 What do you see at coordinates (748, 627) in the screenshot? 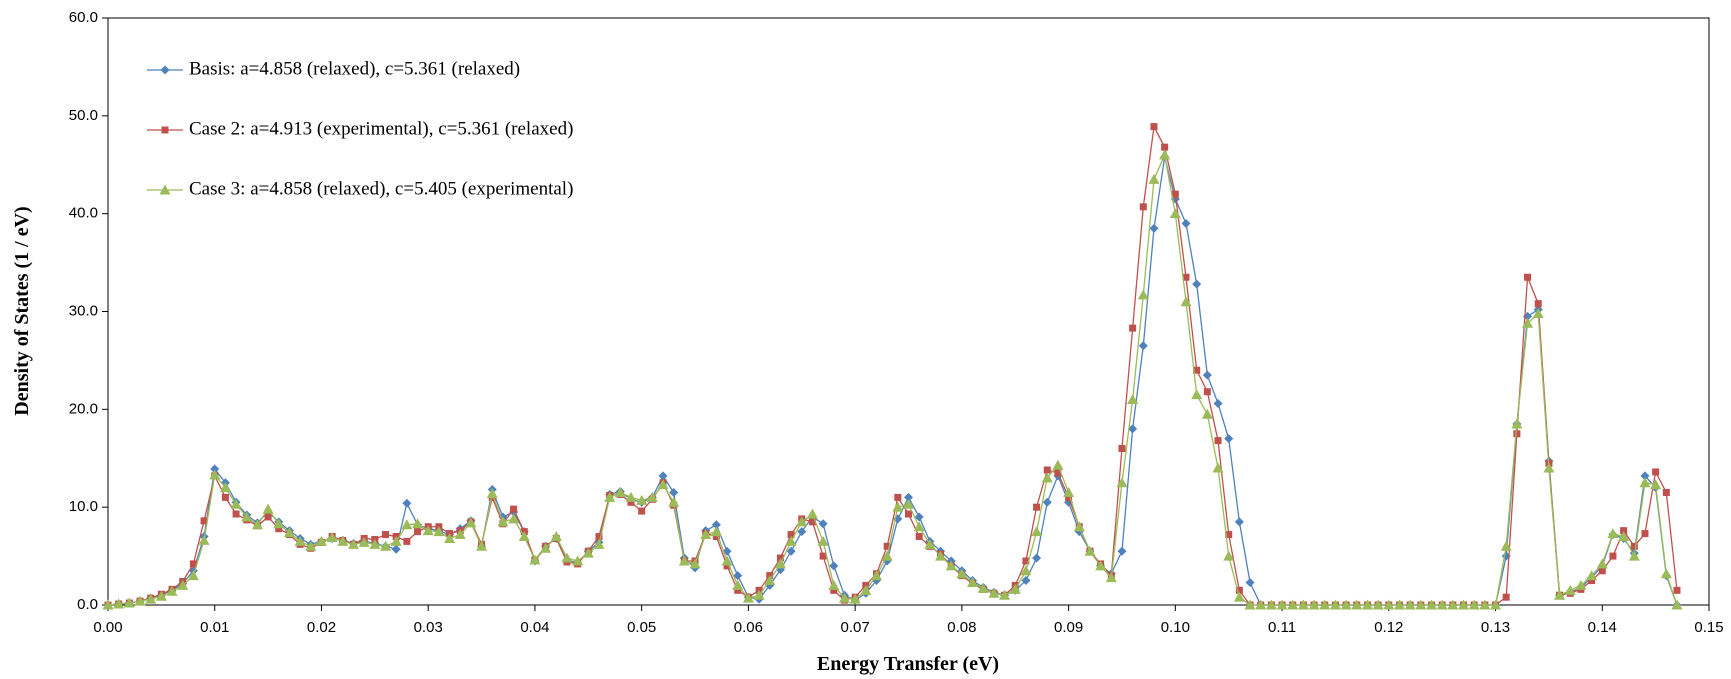
I see `x-tick-label: 0.06` at bounding box center [748, 627].